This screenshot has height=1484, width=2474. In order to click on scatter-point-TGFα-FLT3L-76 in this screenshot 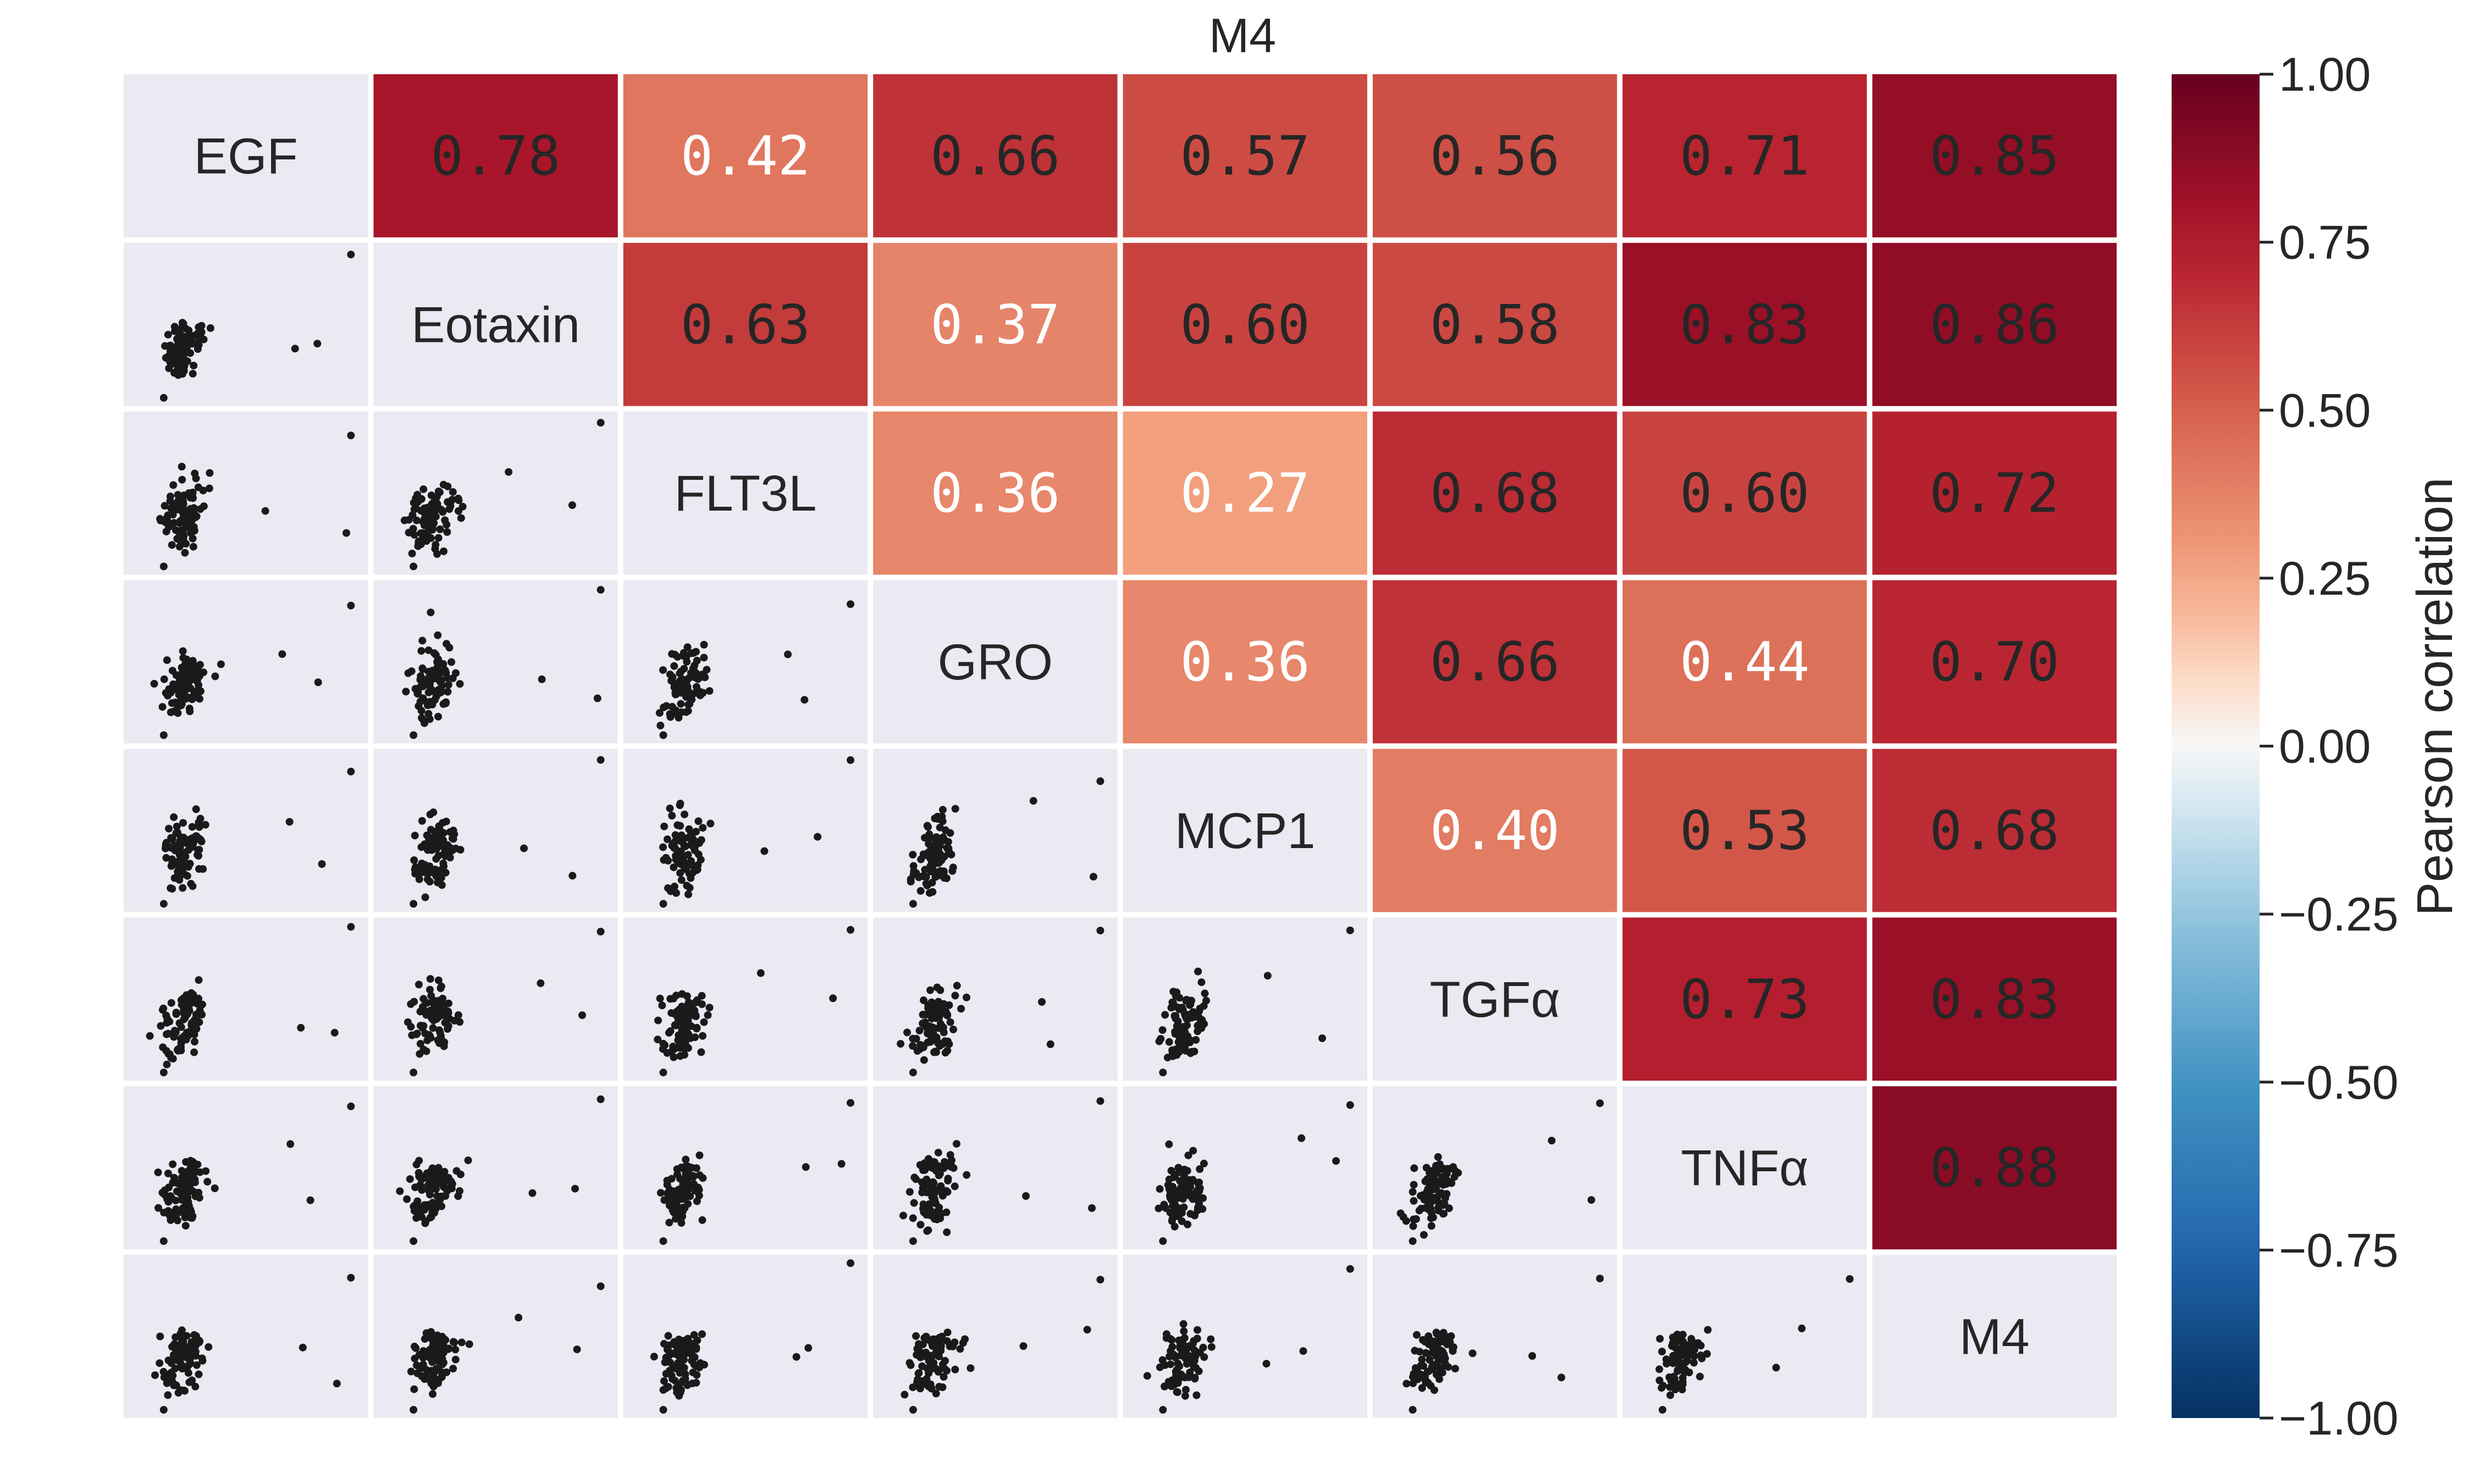, I will do `click(676, 996)`.